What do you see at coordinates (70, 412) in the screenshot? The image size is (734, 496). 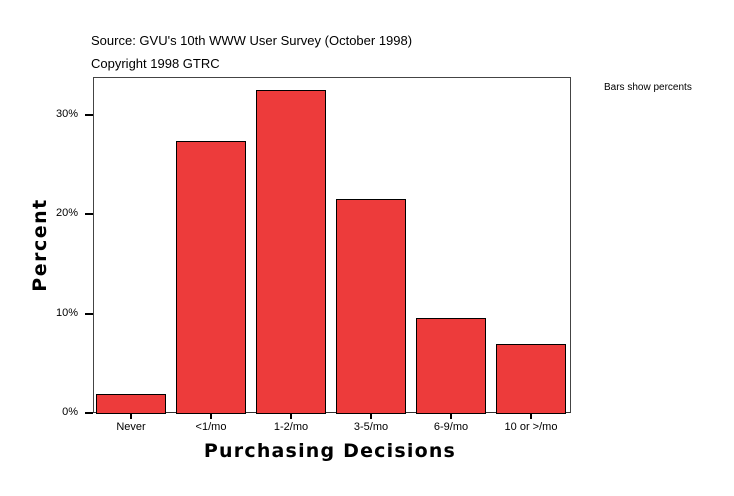 I see `y-tick-label-0: 0%` at bounding box center [70, 412].